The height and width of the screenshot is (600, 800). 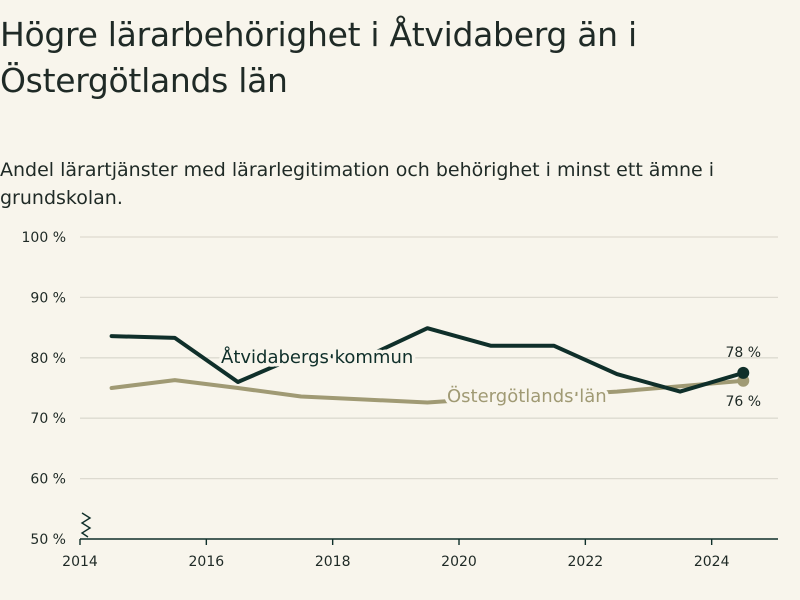 What do you see at coordinates (48, 419) in the screenshot?
I see `y-tick-label: 70 %` at bounding box center [48, 419].